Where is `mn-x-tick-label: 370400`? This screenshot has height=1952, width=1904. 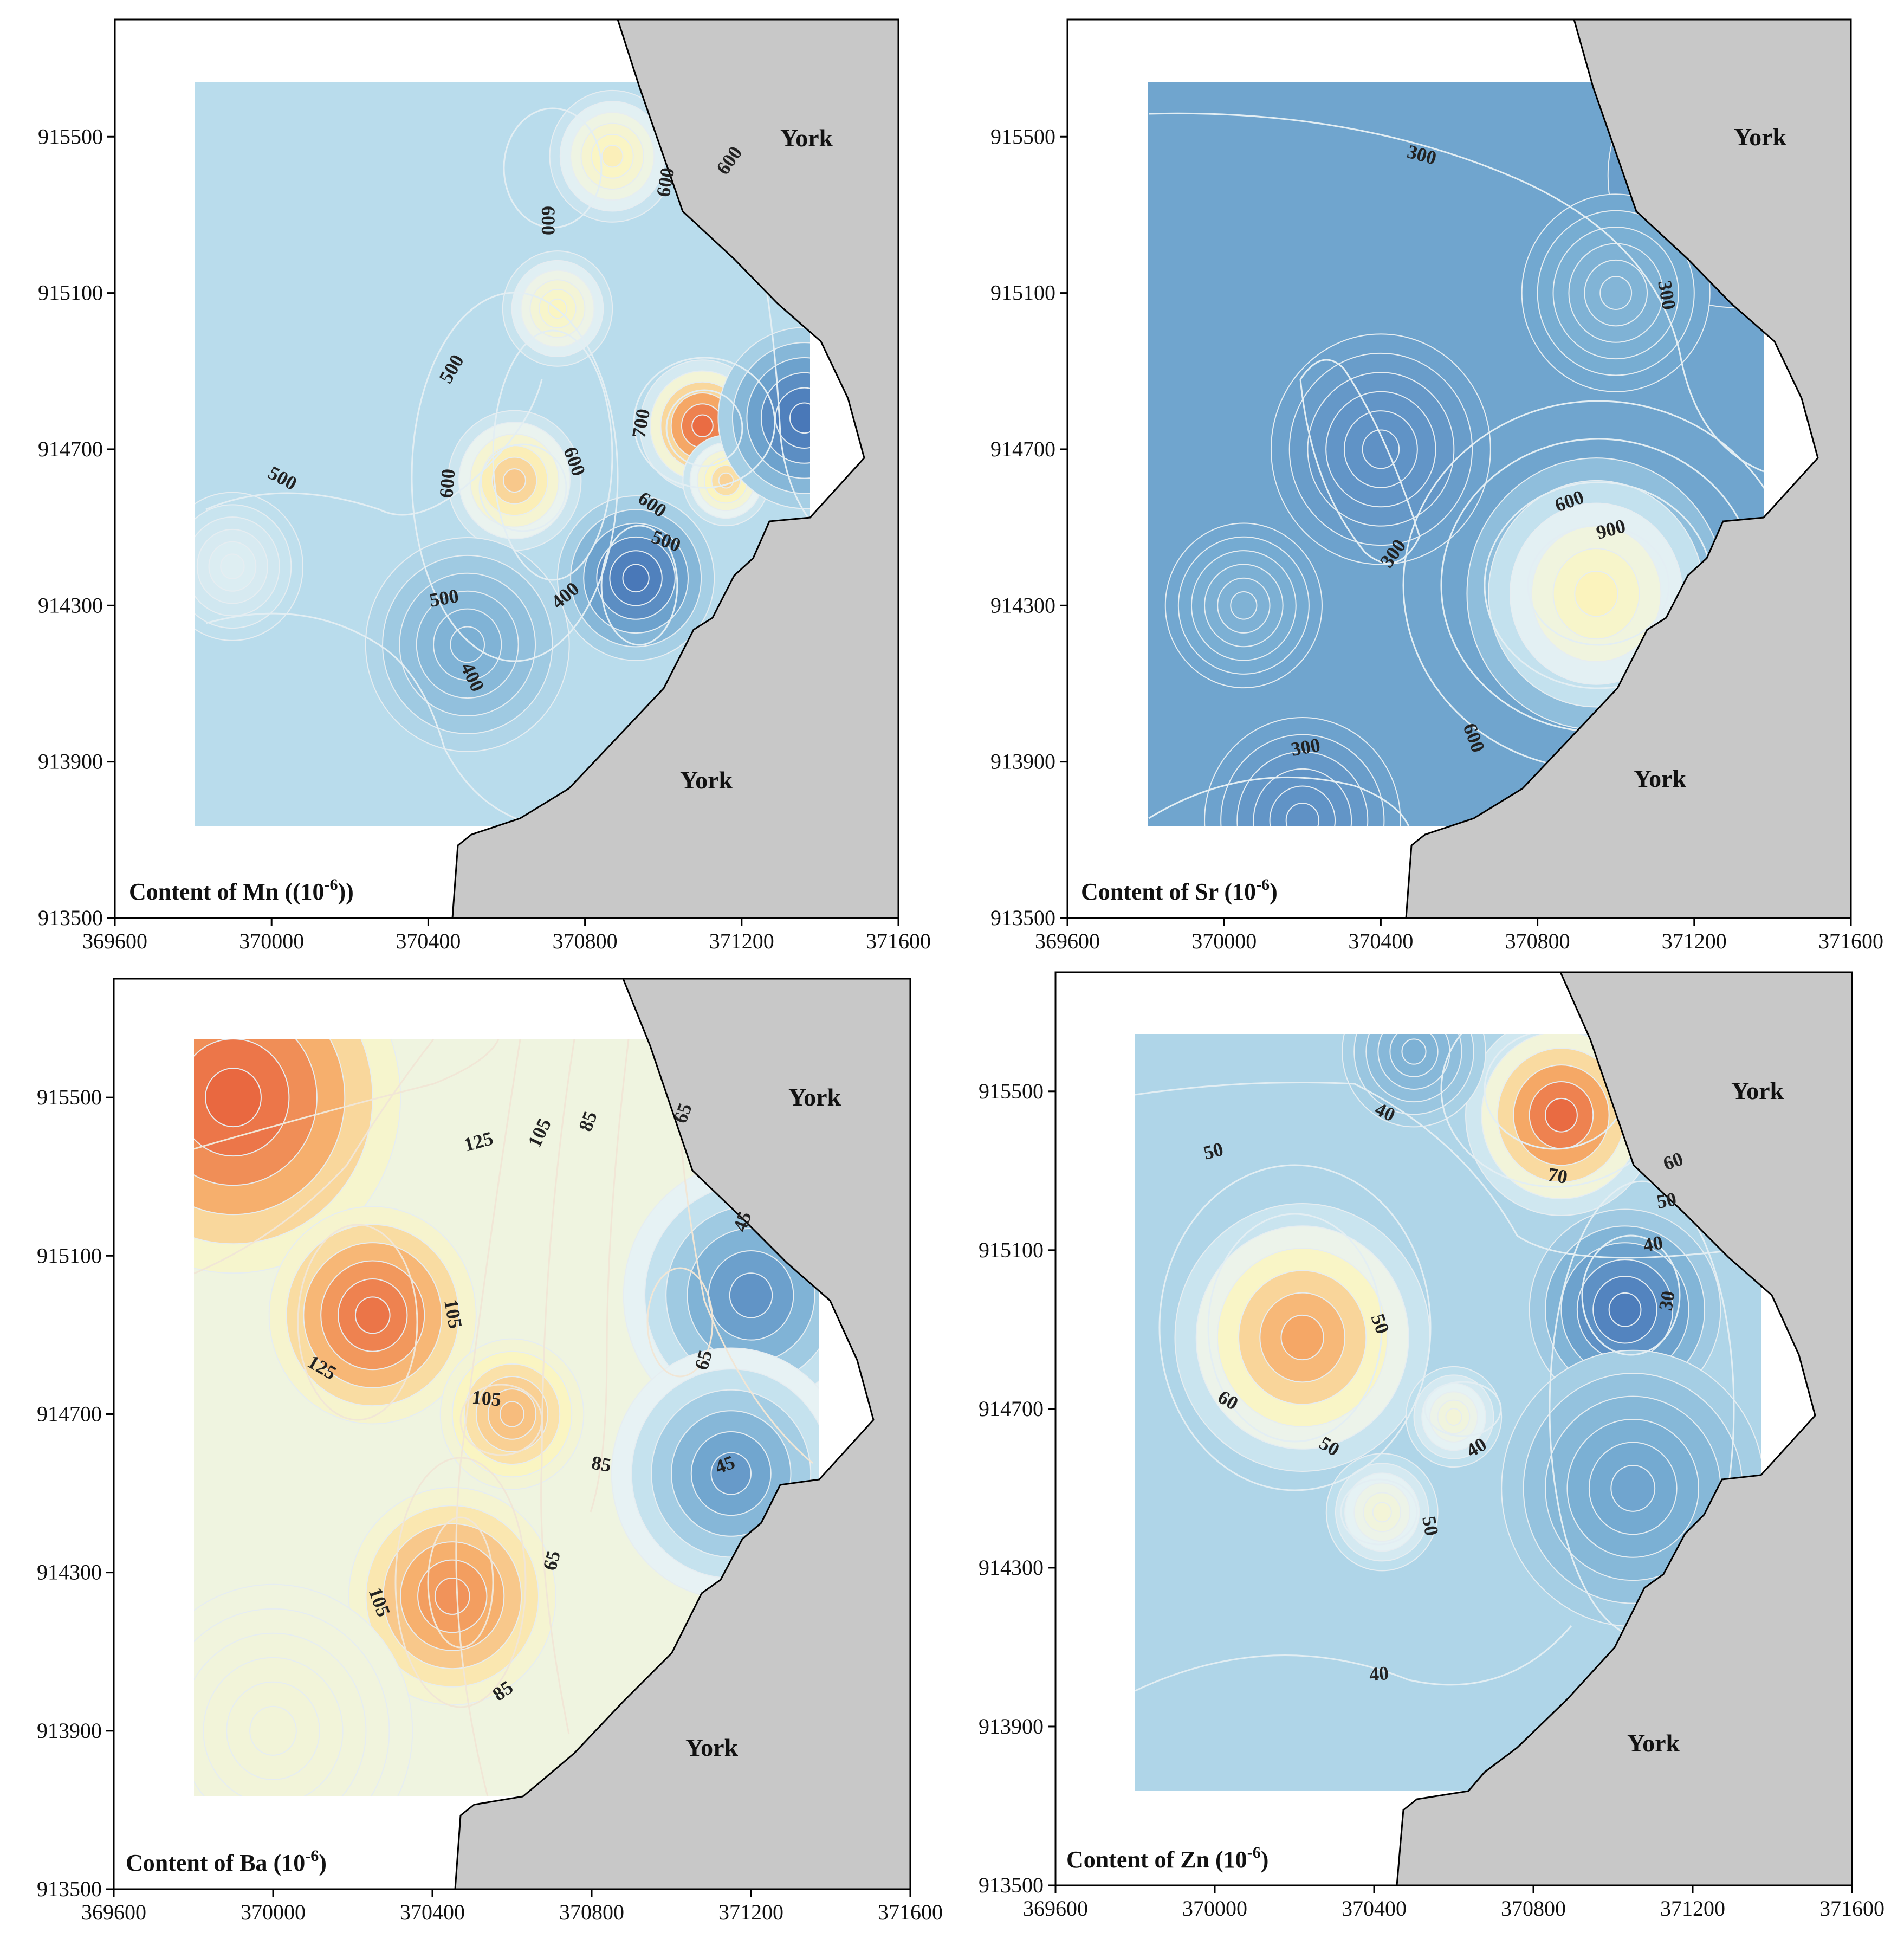 mn-x-tick-label: 370400 is located at coordinates (428, 941).